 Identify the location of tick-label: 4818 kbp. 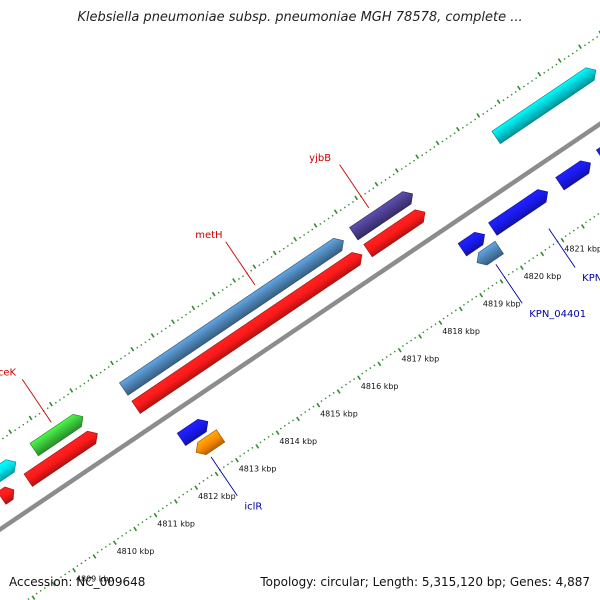
(461, 331).